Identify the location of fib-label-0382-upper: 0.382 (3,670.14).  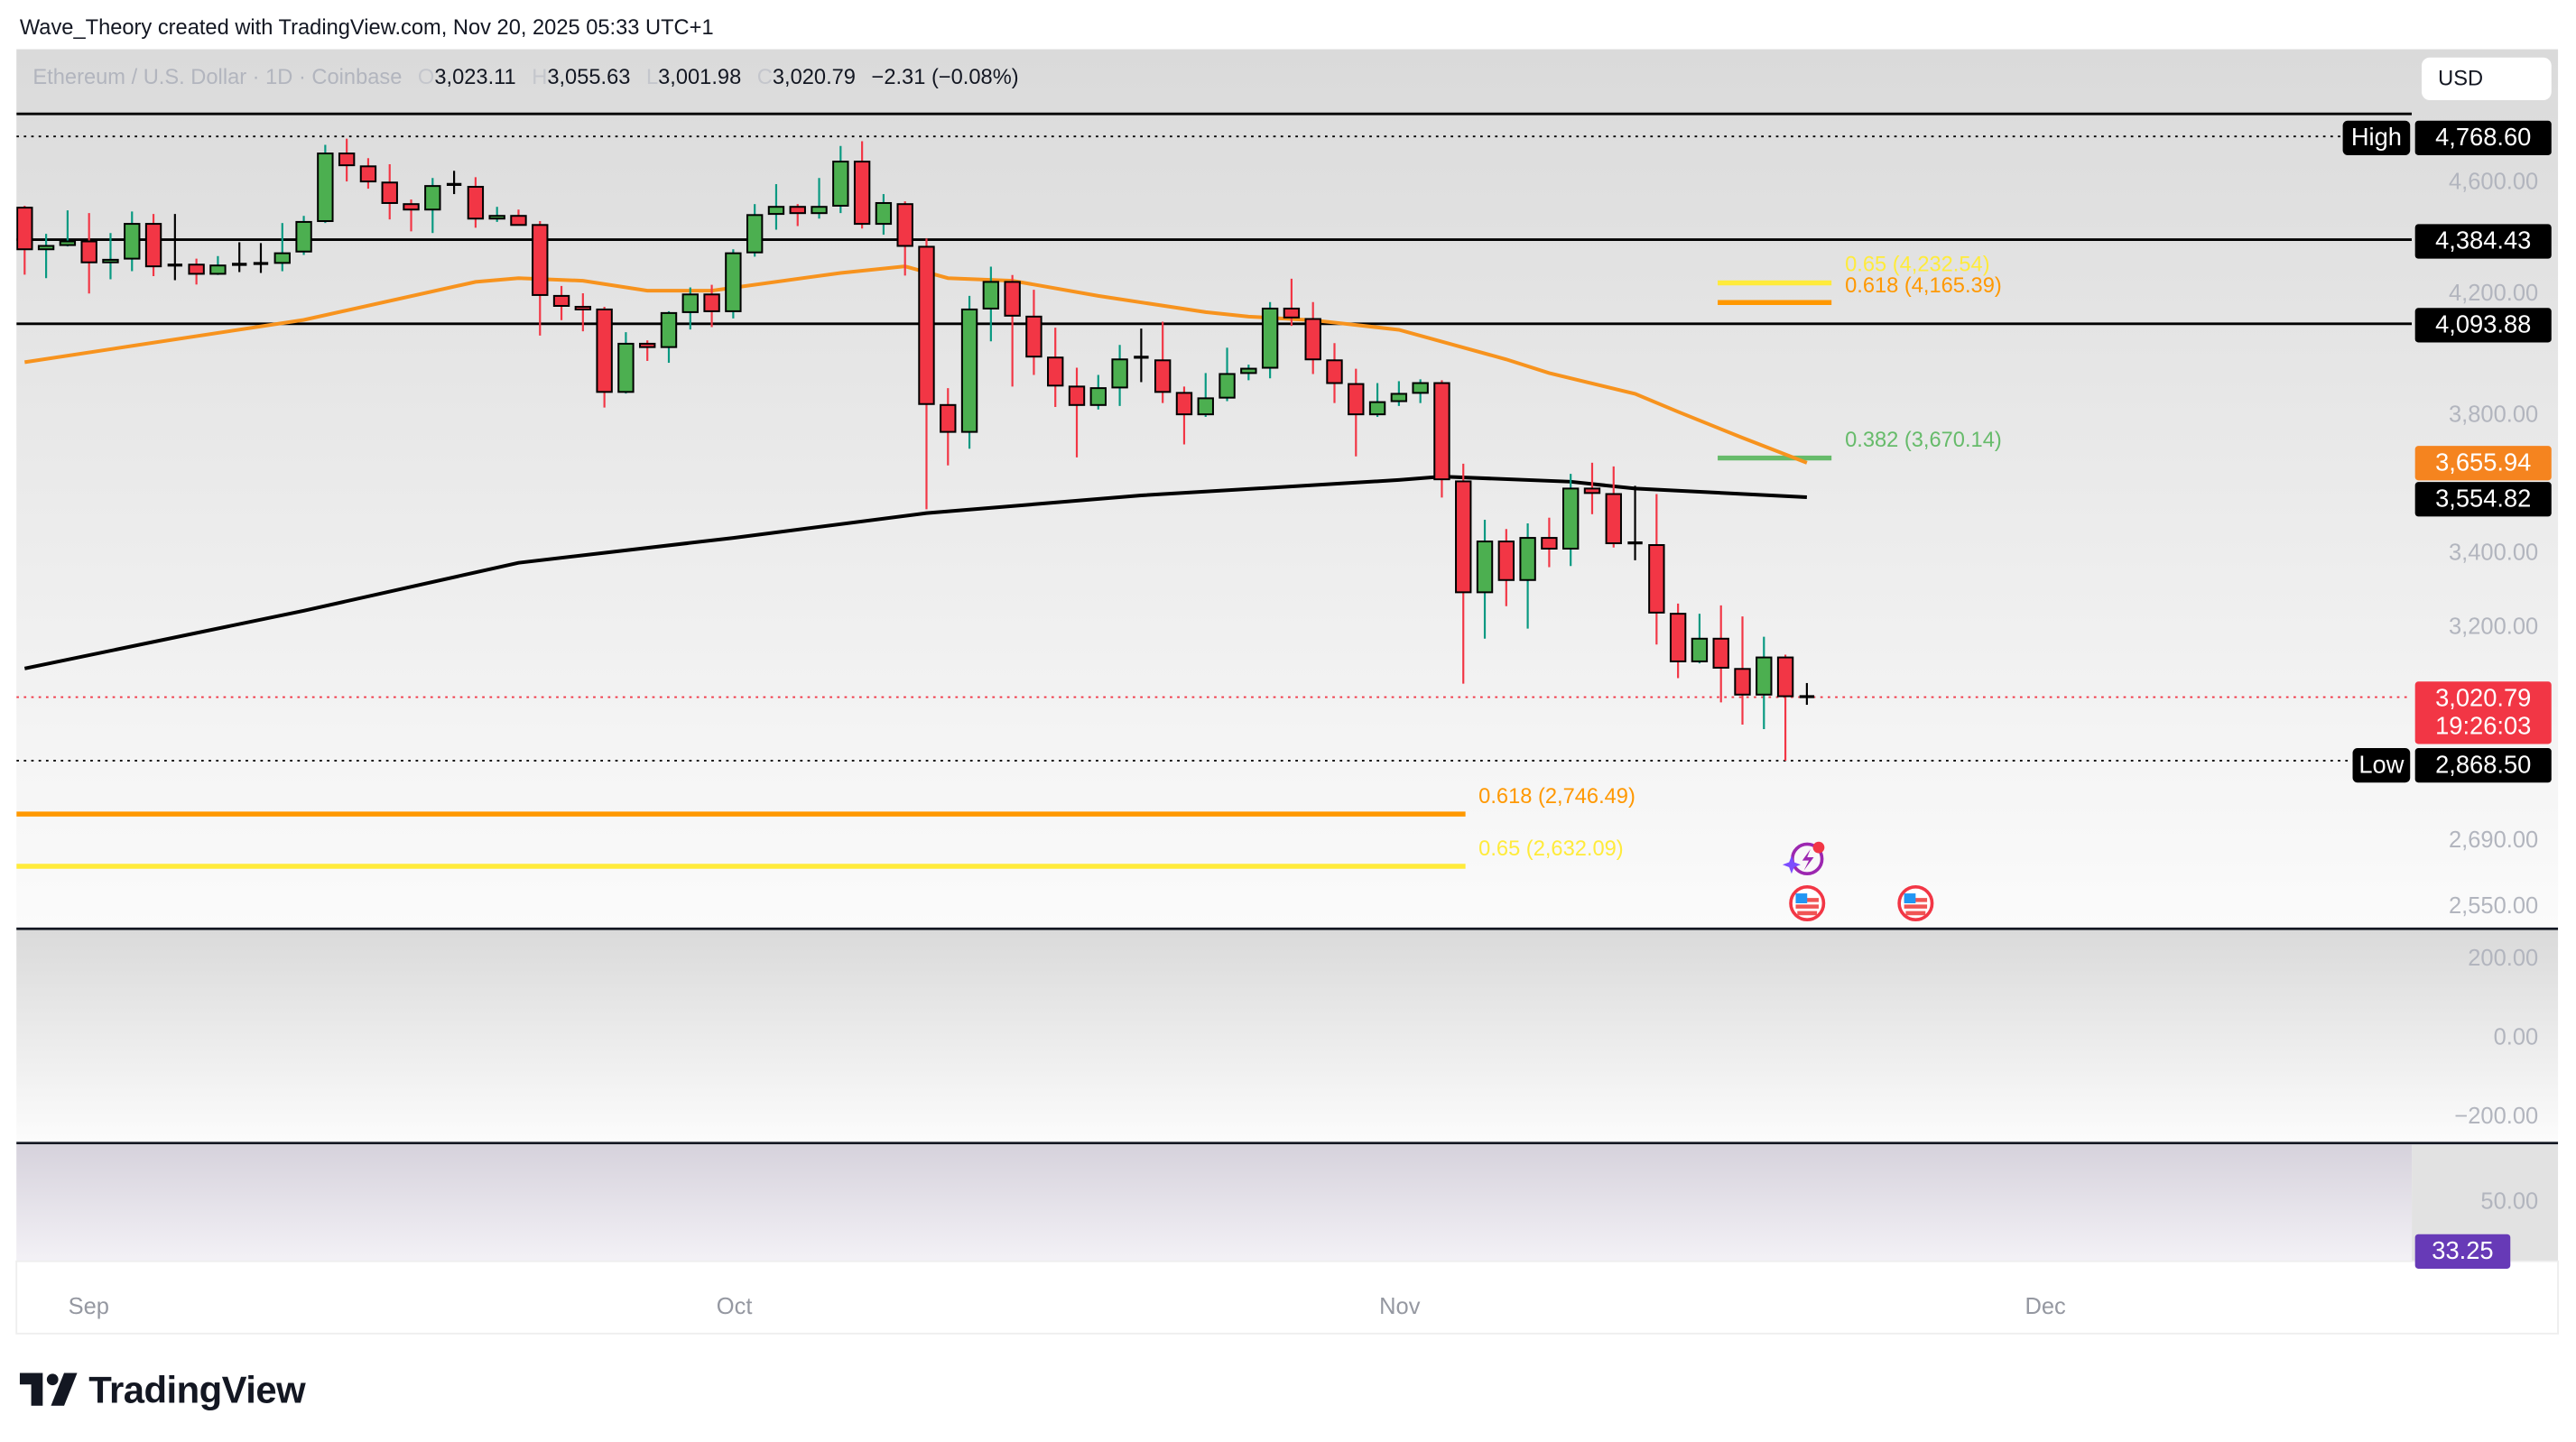
(1923, 439).